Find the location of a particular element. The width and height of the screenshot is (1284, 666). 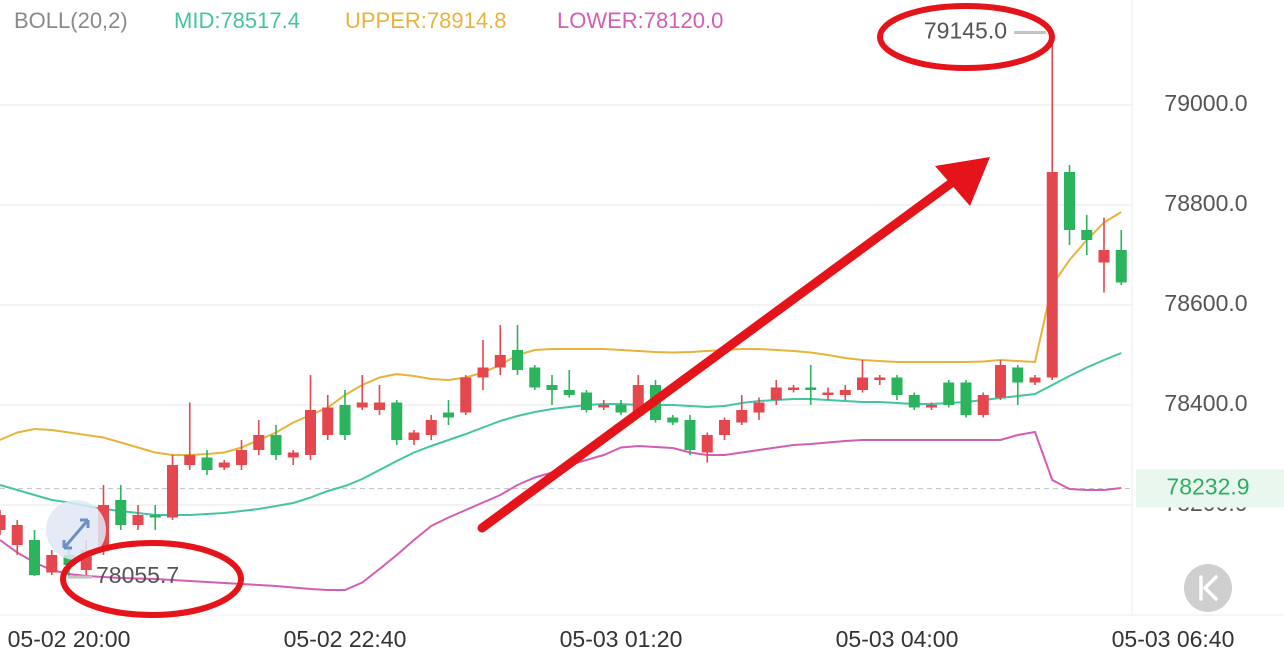

y-tick-label: 78400.0 is located at coordinates (1205, 403).